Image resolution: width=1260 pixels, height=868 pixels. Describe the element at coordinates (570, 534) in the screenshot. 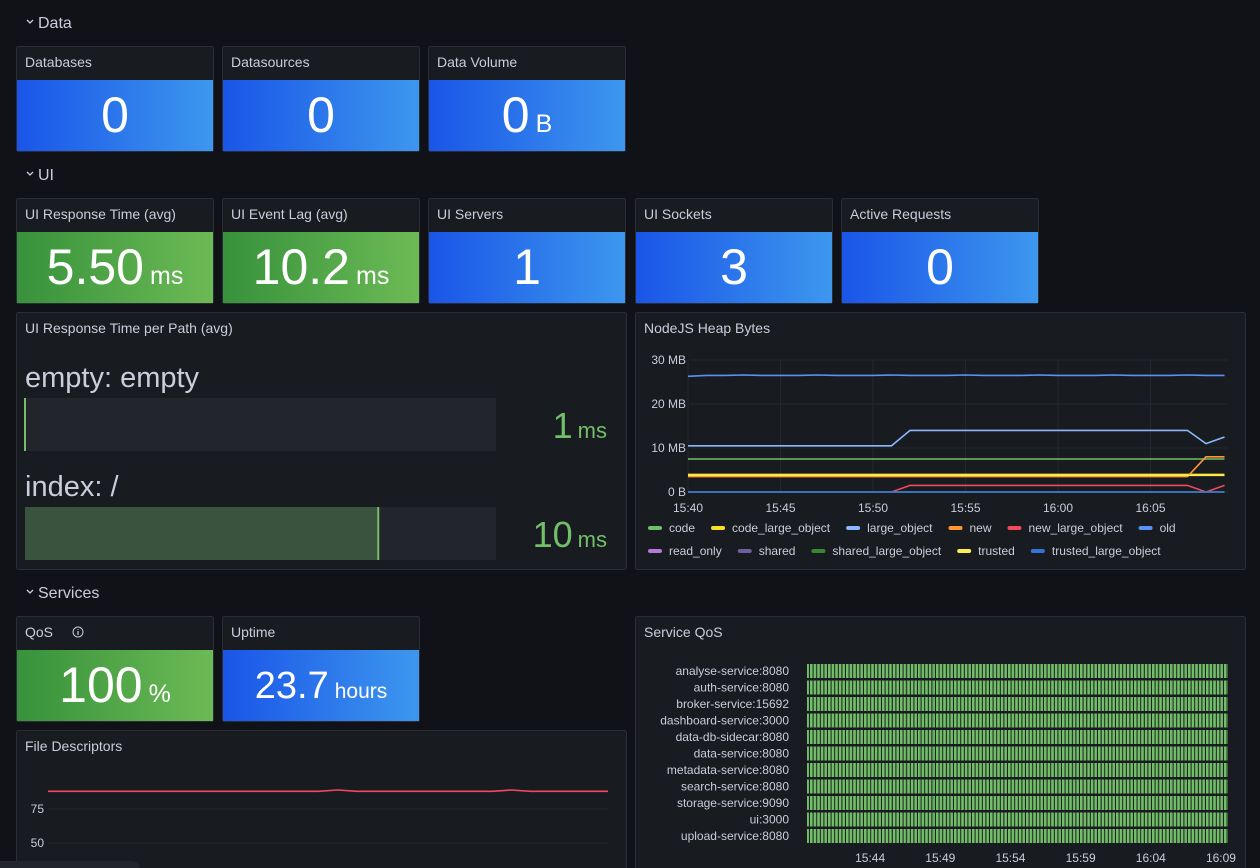

I see `bar-value: 10 ms` at that location.